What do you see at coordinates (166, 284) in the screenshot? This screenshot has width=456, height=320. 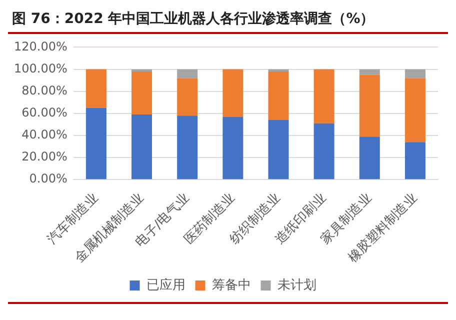 I see `legend-label: 已应用` at bounding box center [166, 284].